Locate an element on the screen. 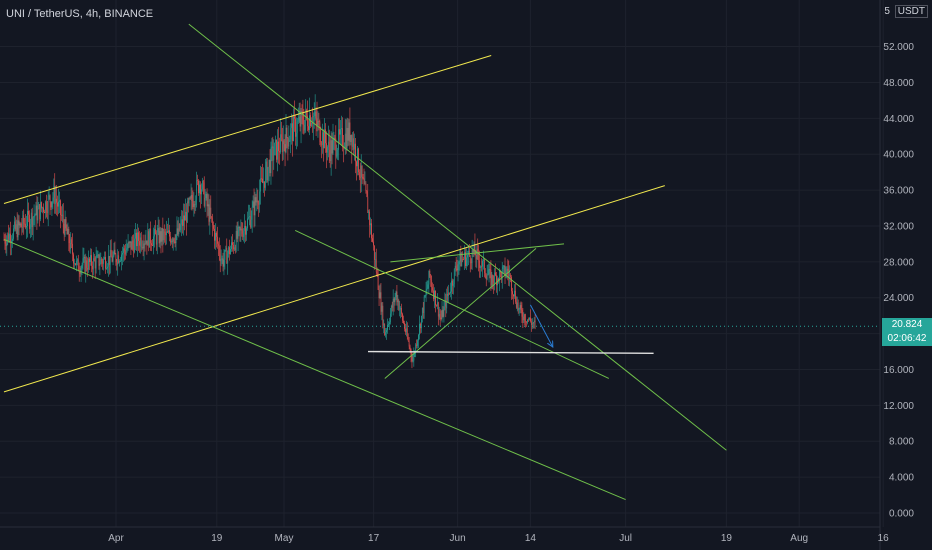 This screenshot has height=550, width=932. time-tick-label: 19 is located at coordinates (217, 538).